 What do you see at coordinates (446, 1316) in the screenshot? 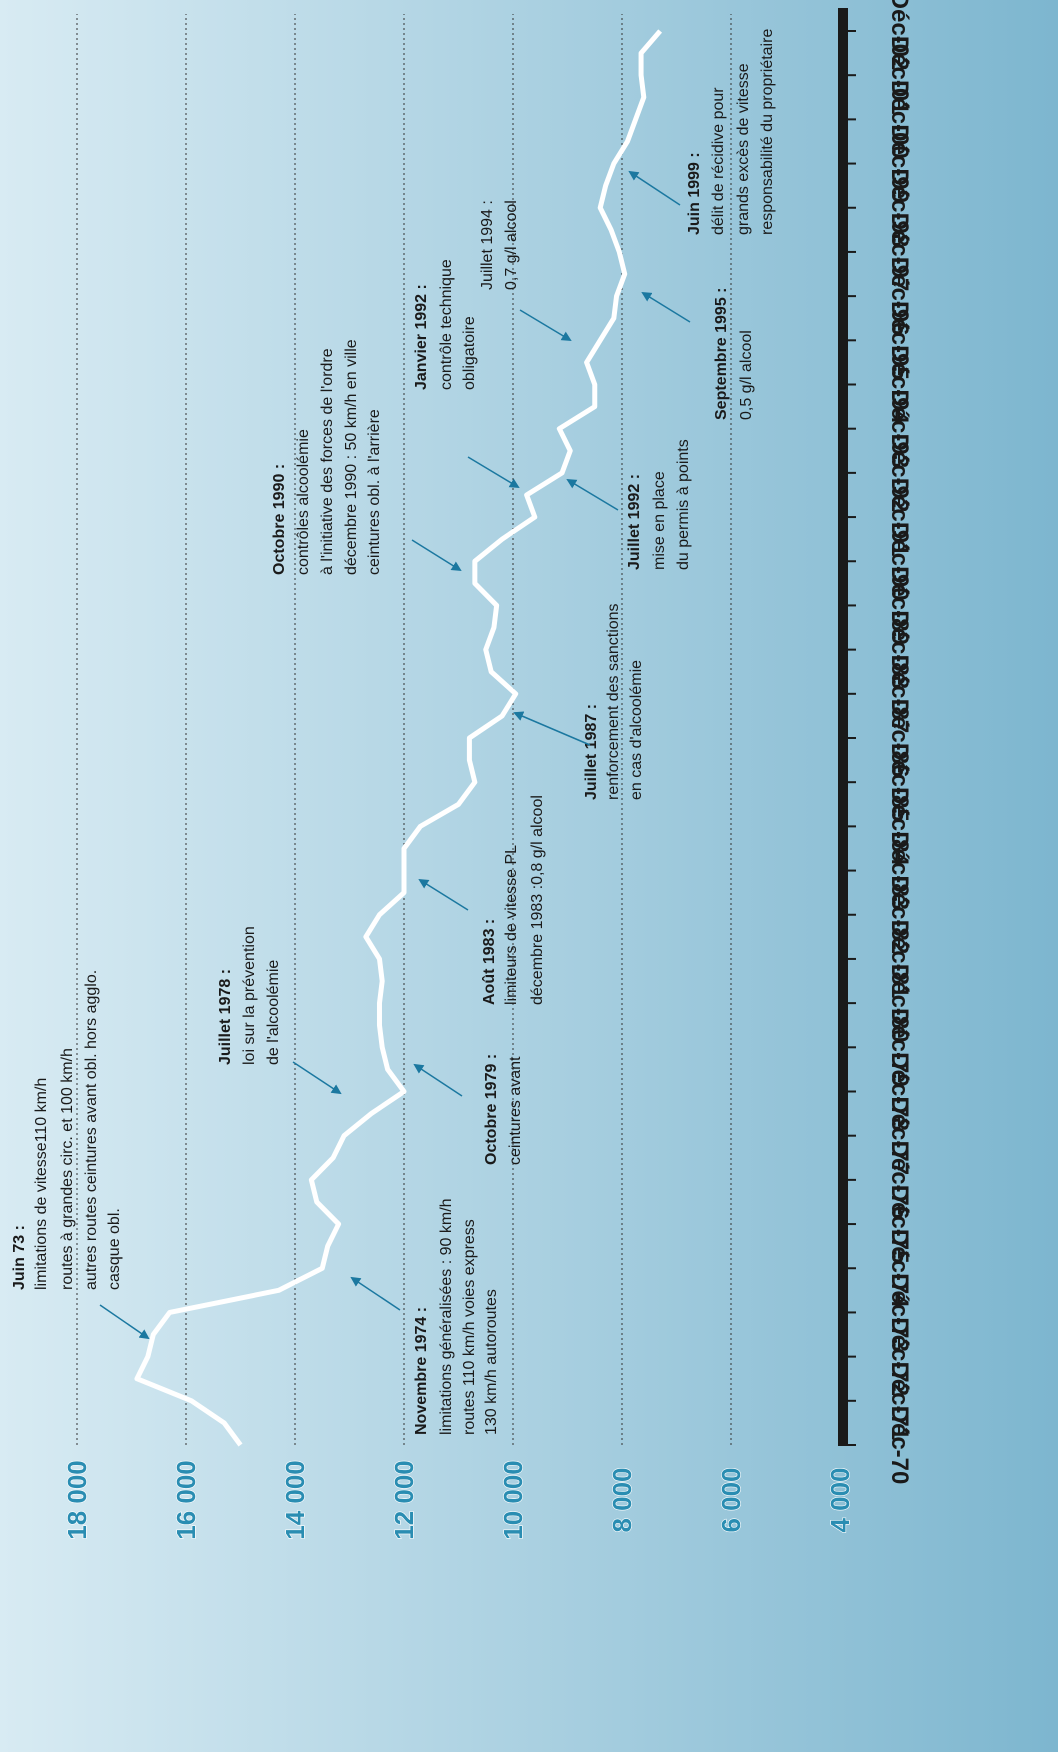
I see `annotation-line: limitations généralisées : 90 km/h` at bounding box center [446, 1316].